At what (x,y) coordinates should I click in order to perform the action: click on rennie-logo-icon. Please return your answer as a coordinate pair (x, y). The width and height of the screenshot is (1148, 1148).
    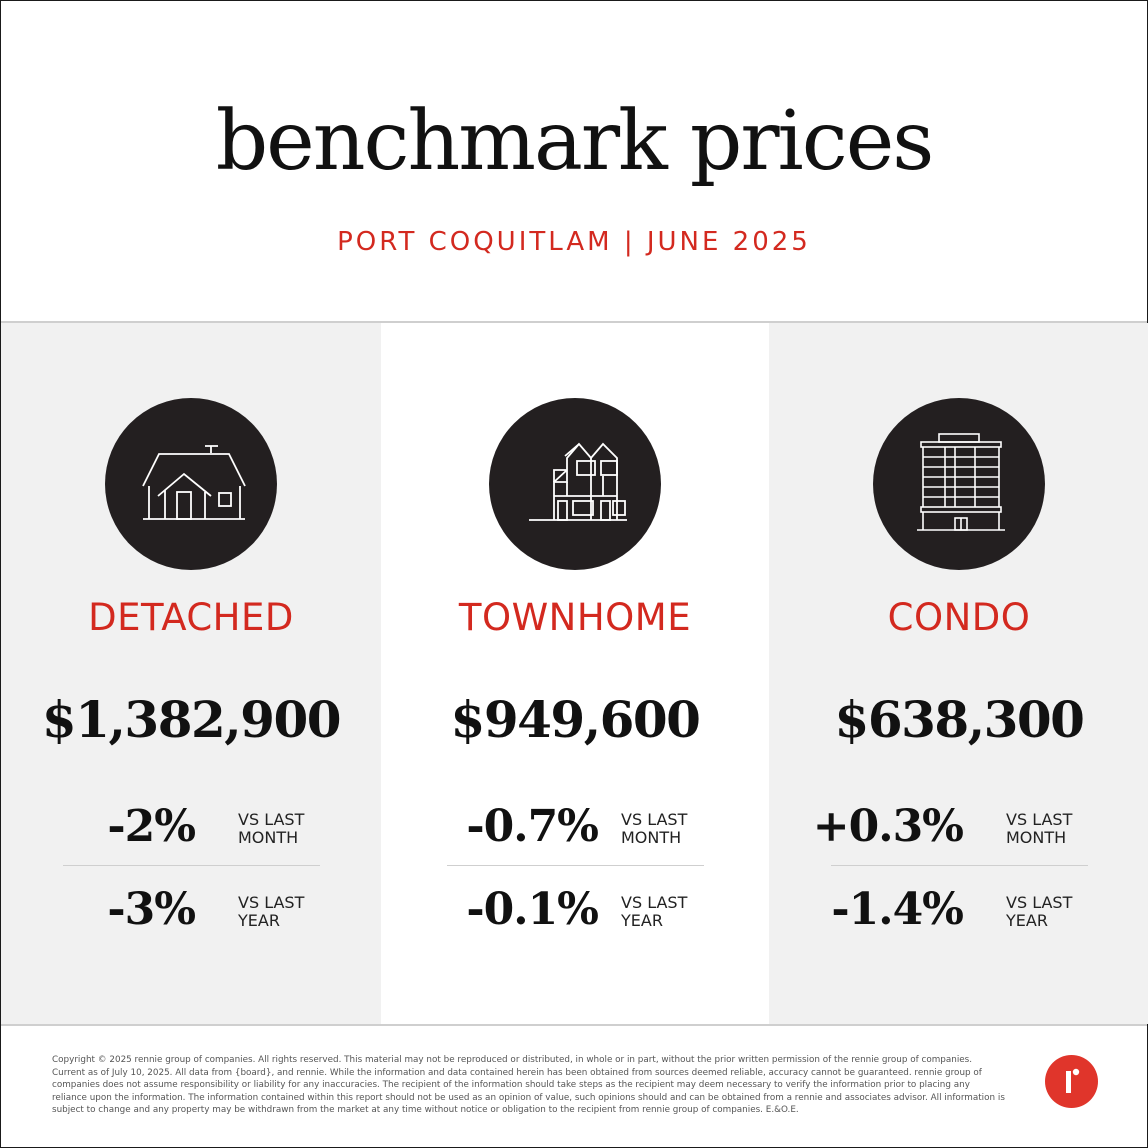
    Looking at the image, I should click on (1071, 1081).